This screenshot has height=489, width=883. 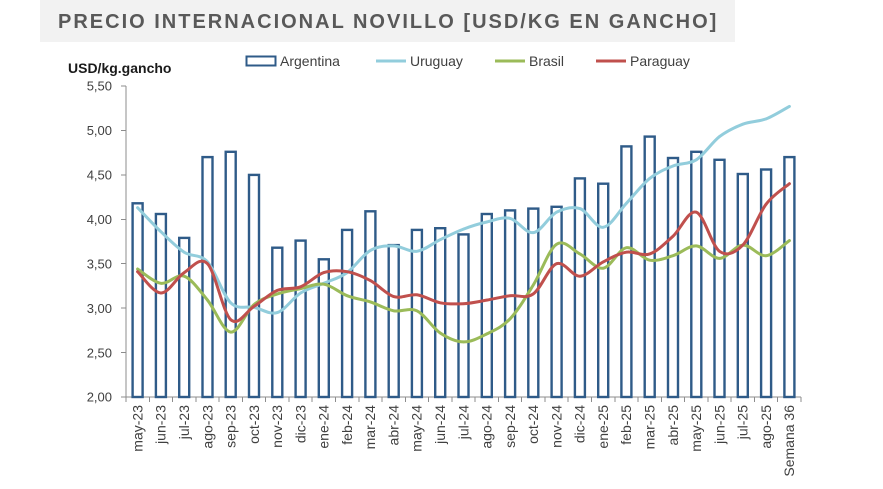 What do you see at coordinates (673, 425) in the screenshot?
I see `x-tick-label: abr-25` at bounding box center [673, 425].